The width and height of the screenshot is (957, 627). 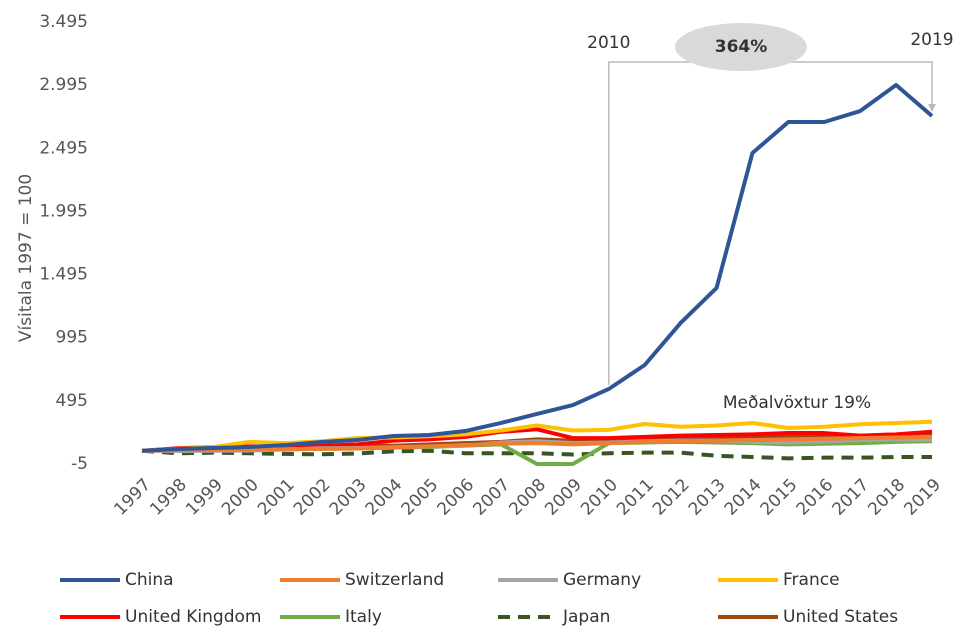 What do you see at coordinates (79, 464) in the screenshot?
I see `y-tick-label: -5` at bounding box center [79, 464].